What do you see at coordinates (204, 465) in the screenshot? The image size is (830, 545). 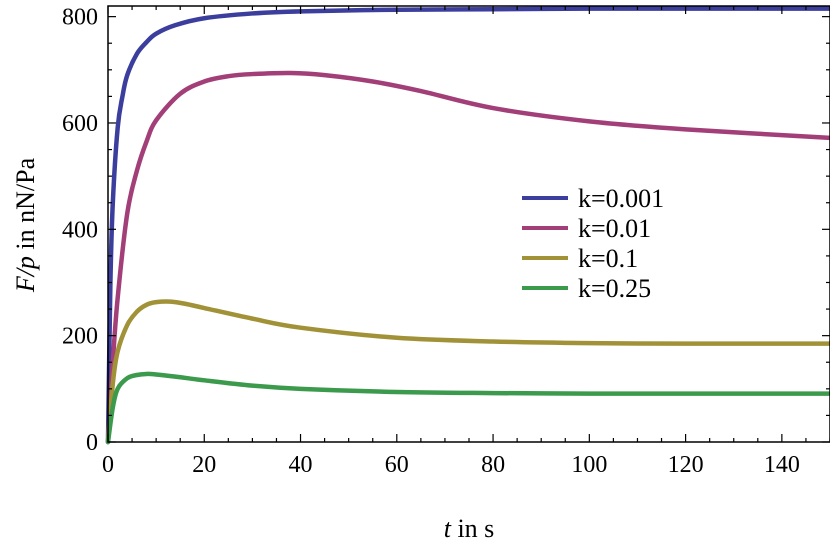 I see `x-tick-label: 20` at bounding box center [204, 465].